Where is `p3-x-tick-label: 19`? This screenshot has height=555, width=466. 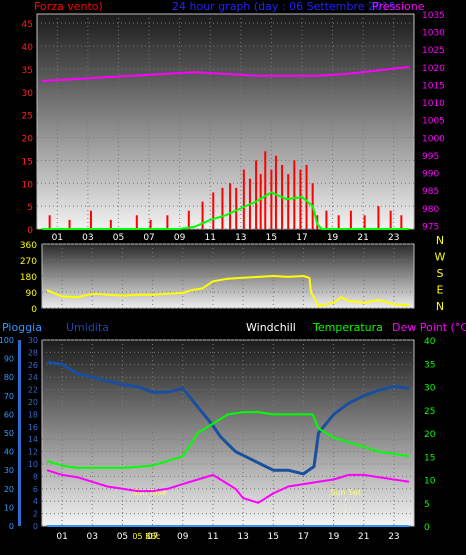 p3-x-tick-label: 19 is located at coordinates (334, 537).